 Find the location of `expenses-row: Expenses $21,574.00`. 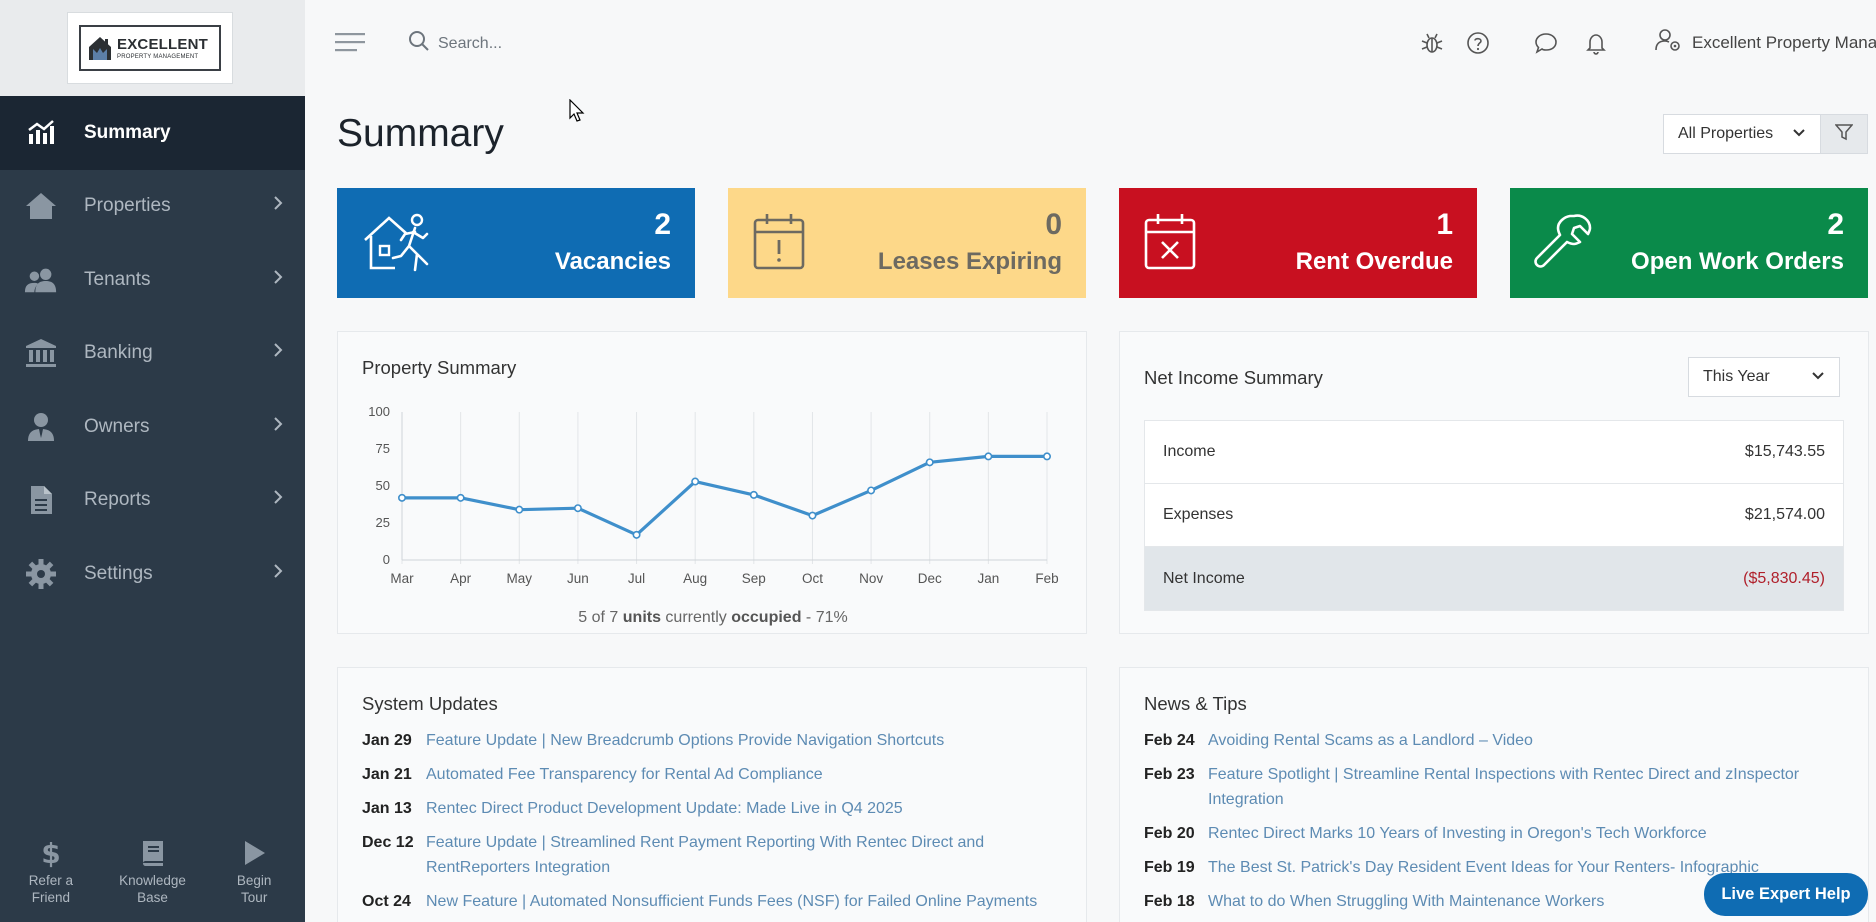

expenses-row: Expenses $21,574.00 is located at coordinates (1494, 515).